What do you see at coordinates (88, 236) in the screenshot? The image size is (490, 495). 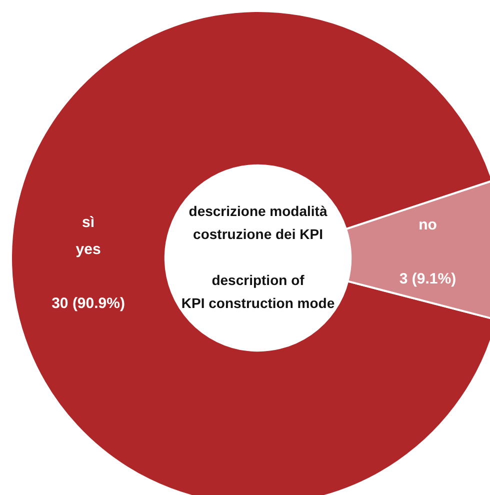 I see `slice-label: sì yes` at bounding box center [88, 236].